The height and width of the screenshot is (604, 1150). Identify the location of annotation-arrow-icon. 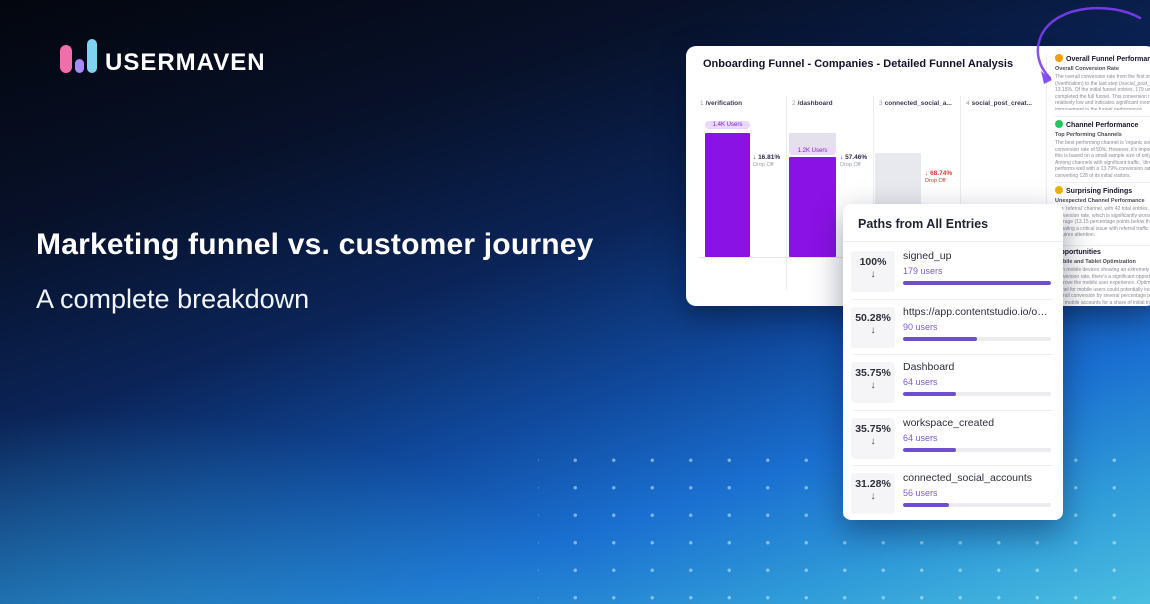
(1089, 45).